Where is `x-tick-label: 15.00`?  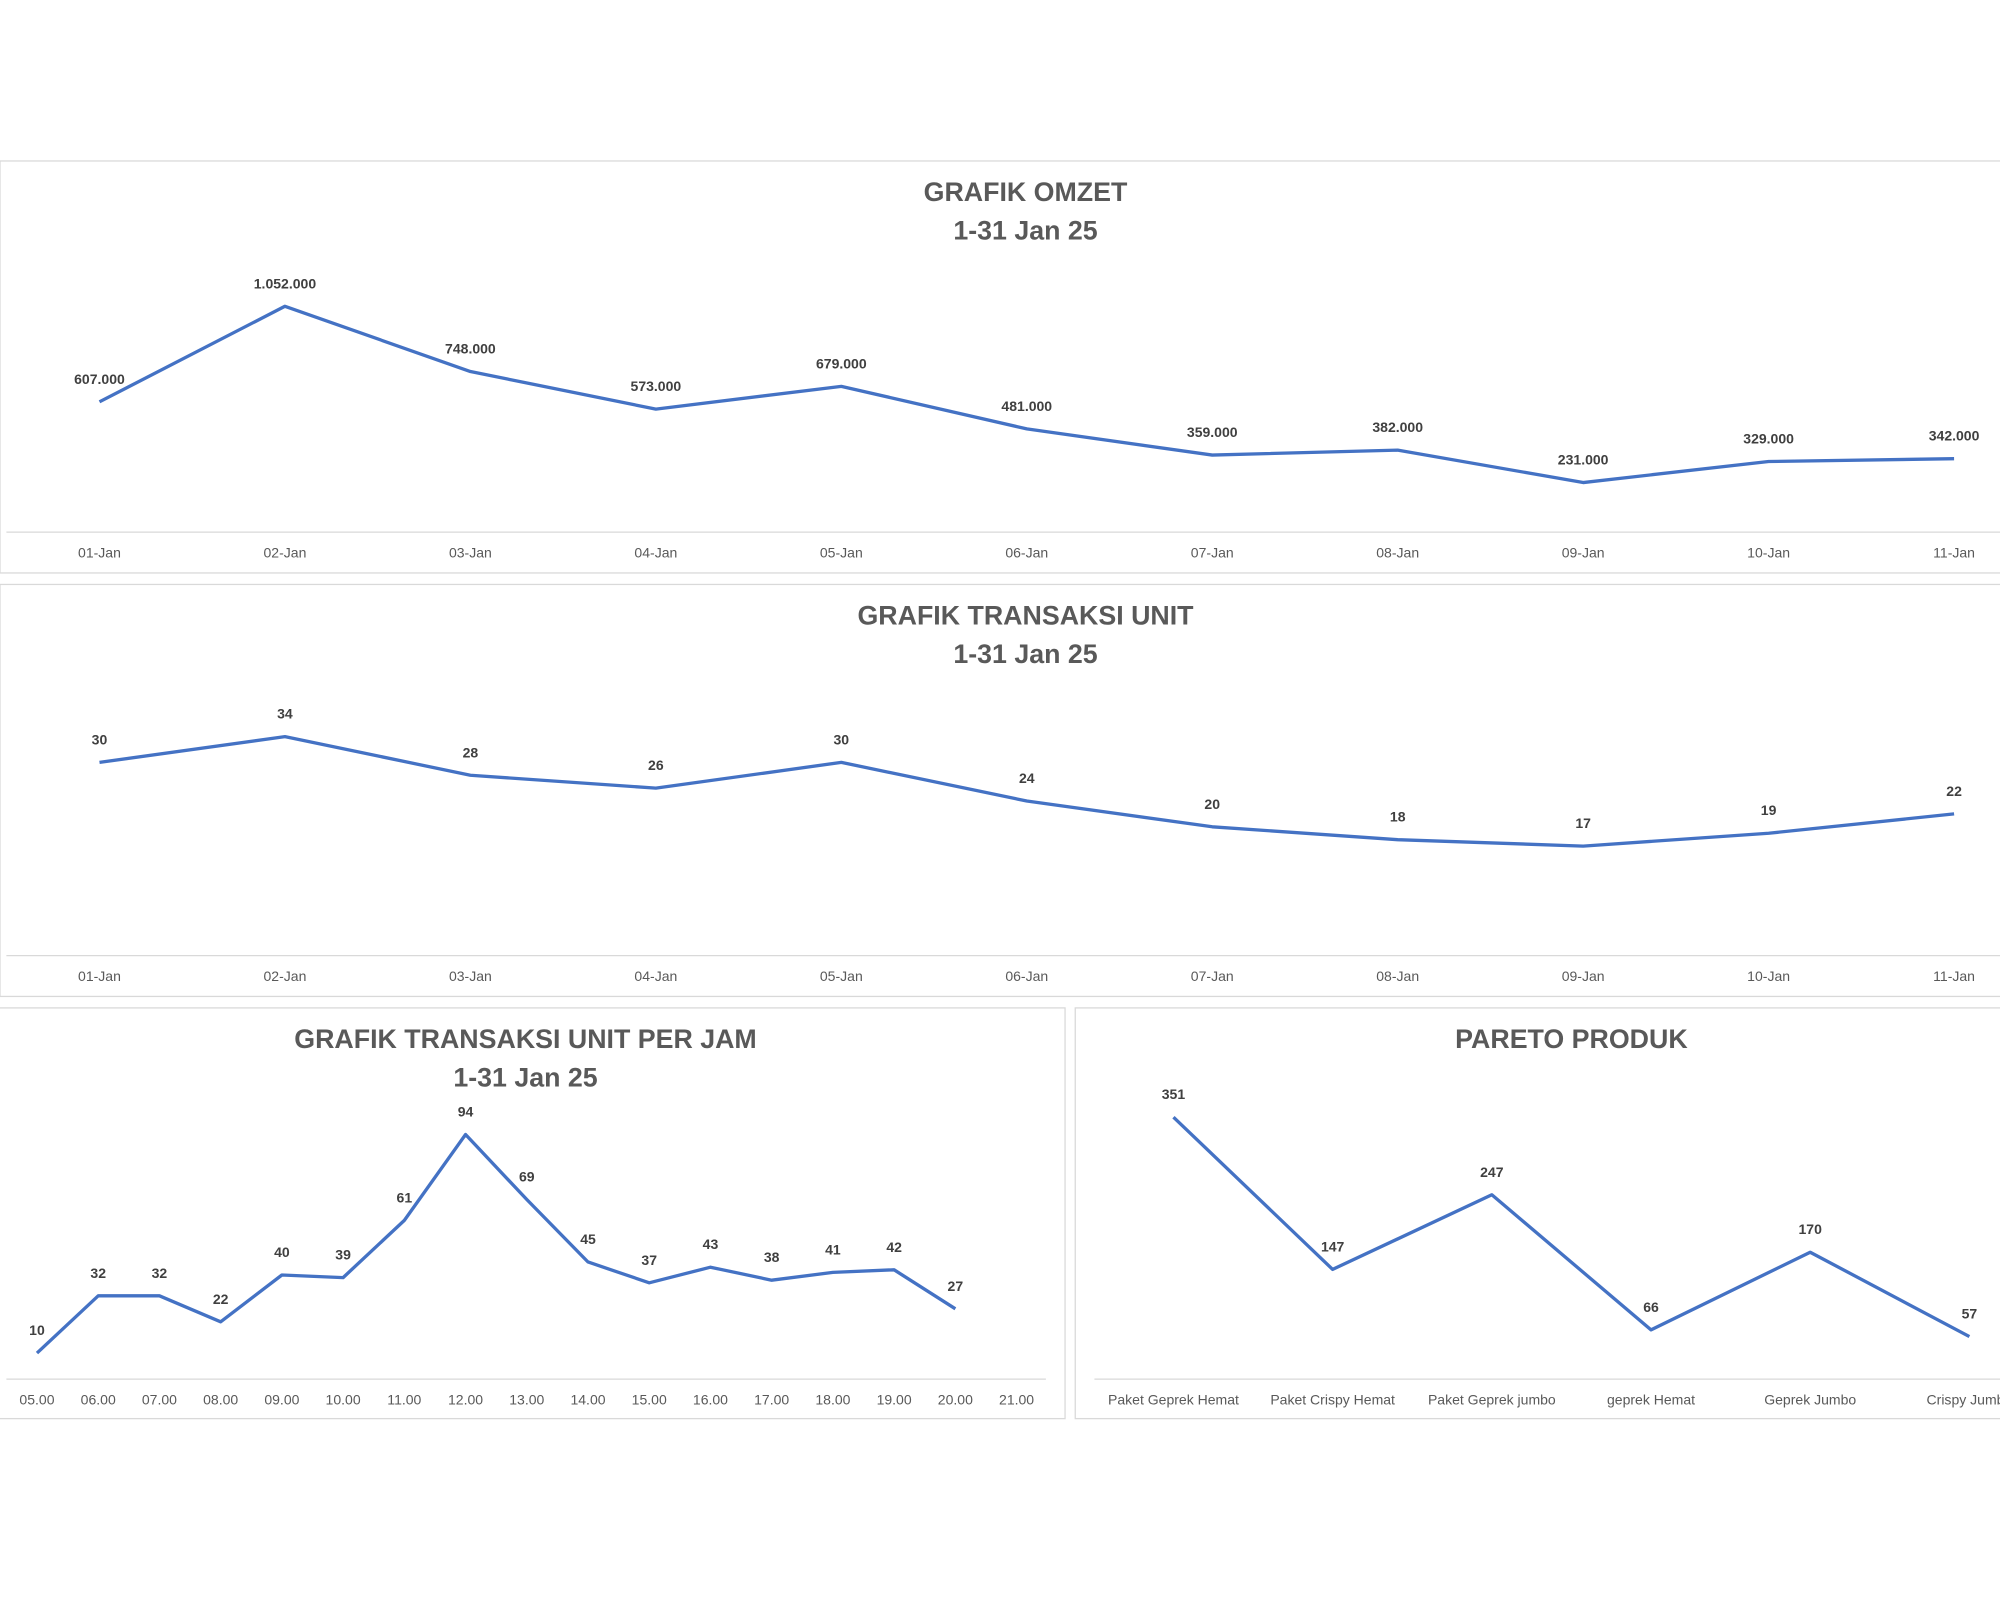 x-tick-label: 15.00 is located at coordinates (649, 1399).